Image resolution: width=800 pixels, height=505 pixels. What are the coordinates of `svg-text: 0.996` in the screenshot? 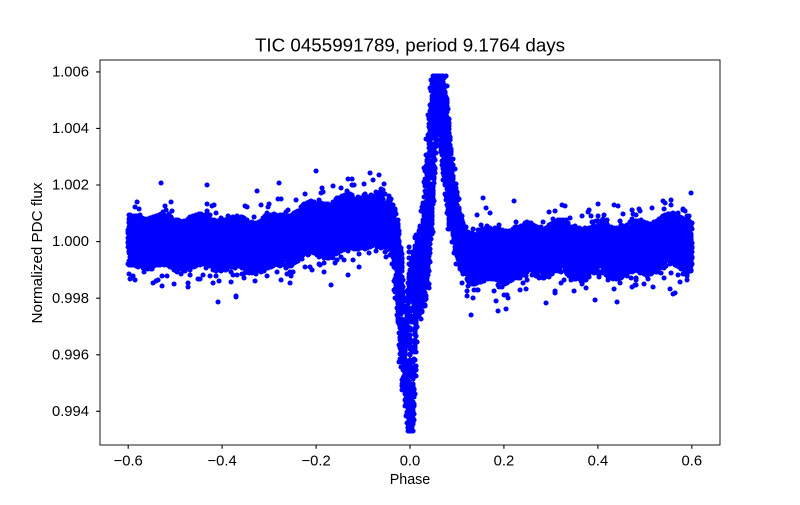 It's located at (70, 355).